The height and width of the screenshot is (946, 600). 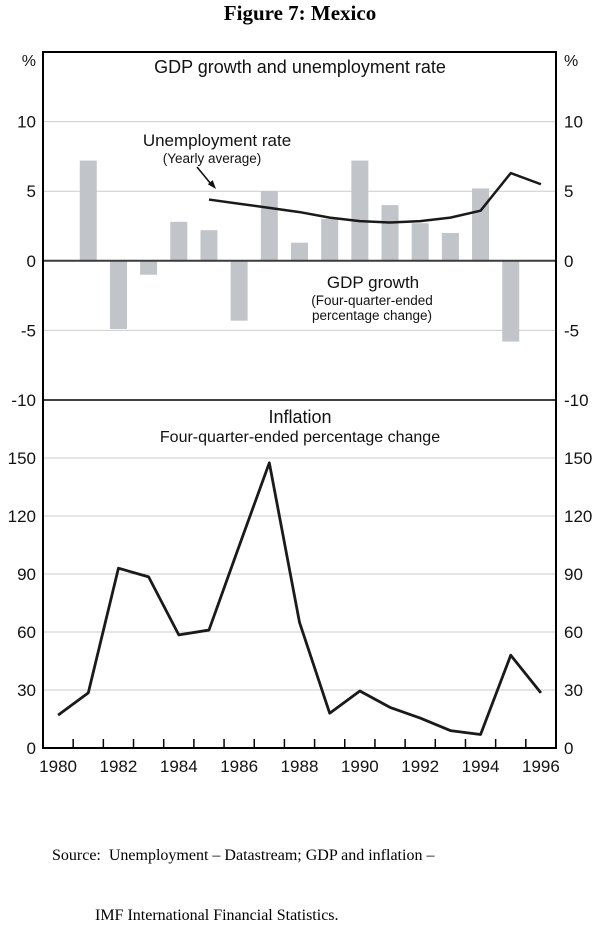 I want to click on x-tick-label: 1994, so click(x=481, y=766).